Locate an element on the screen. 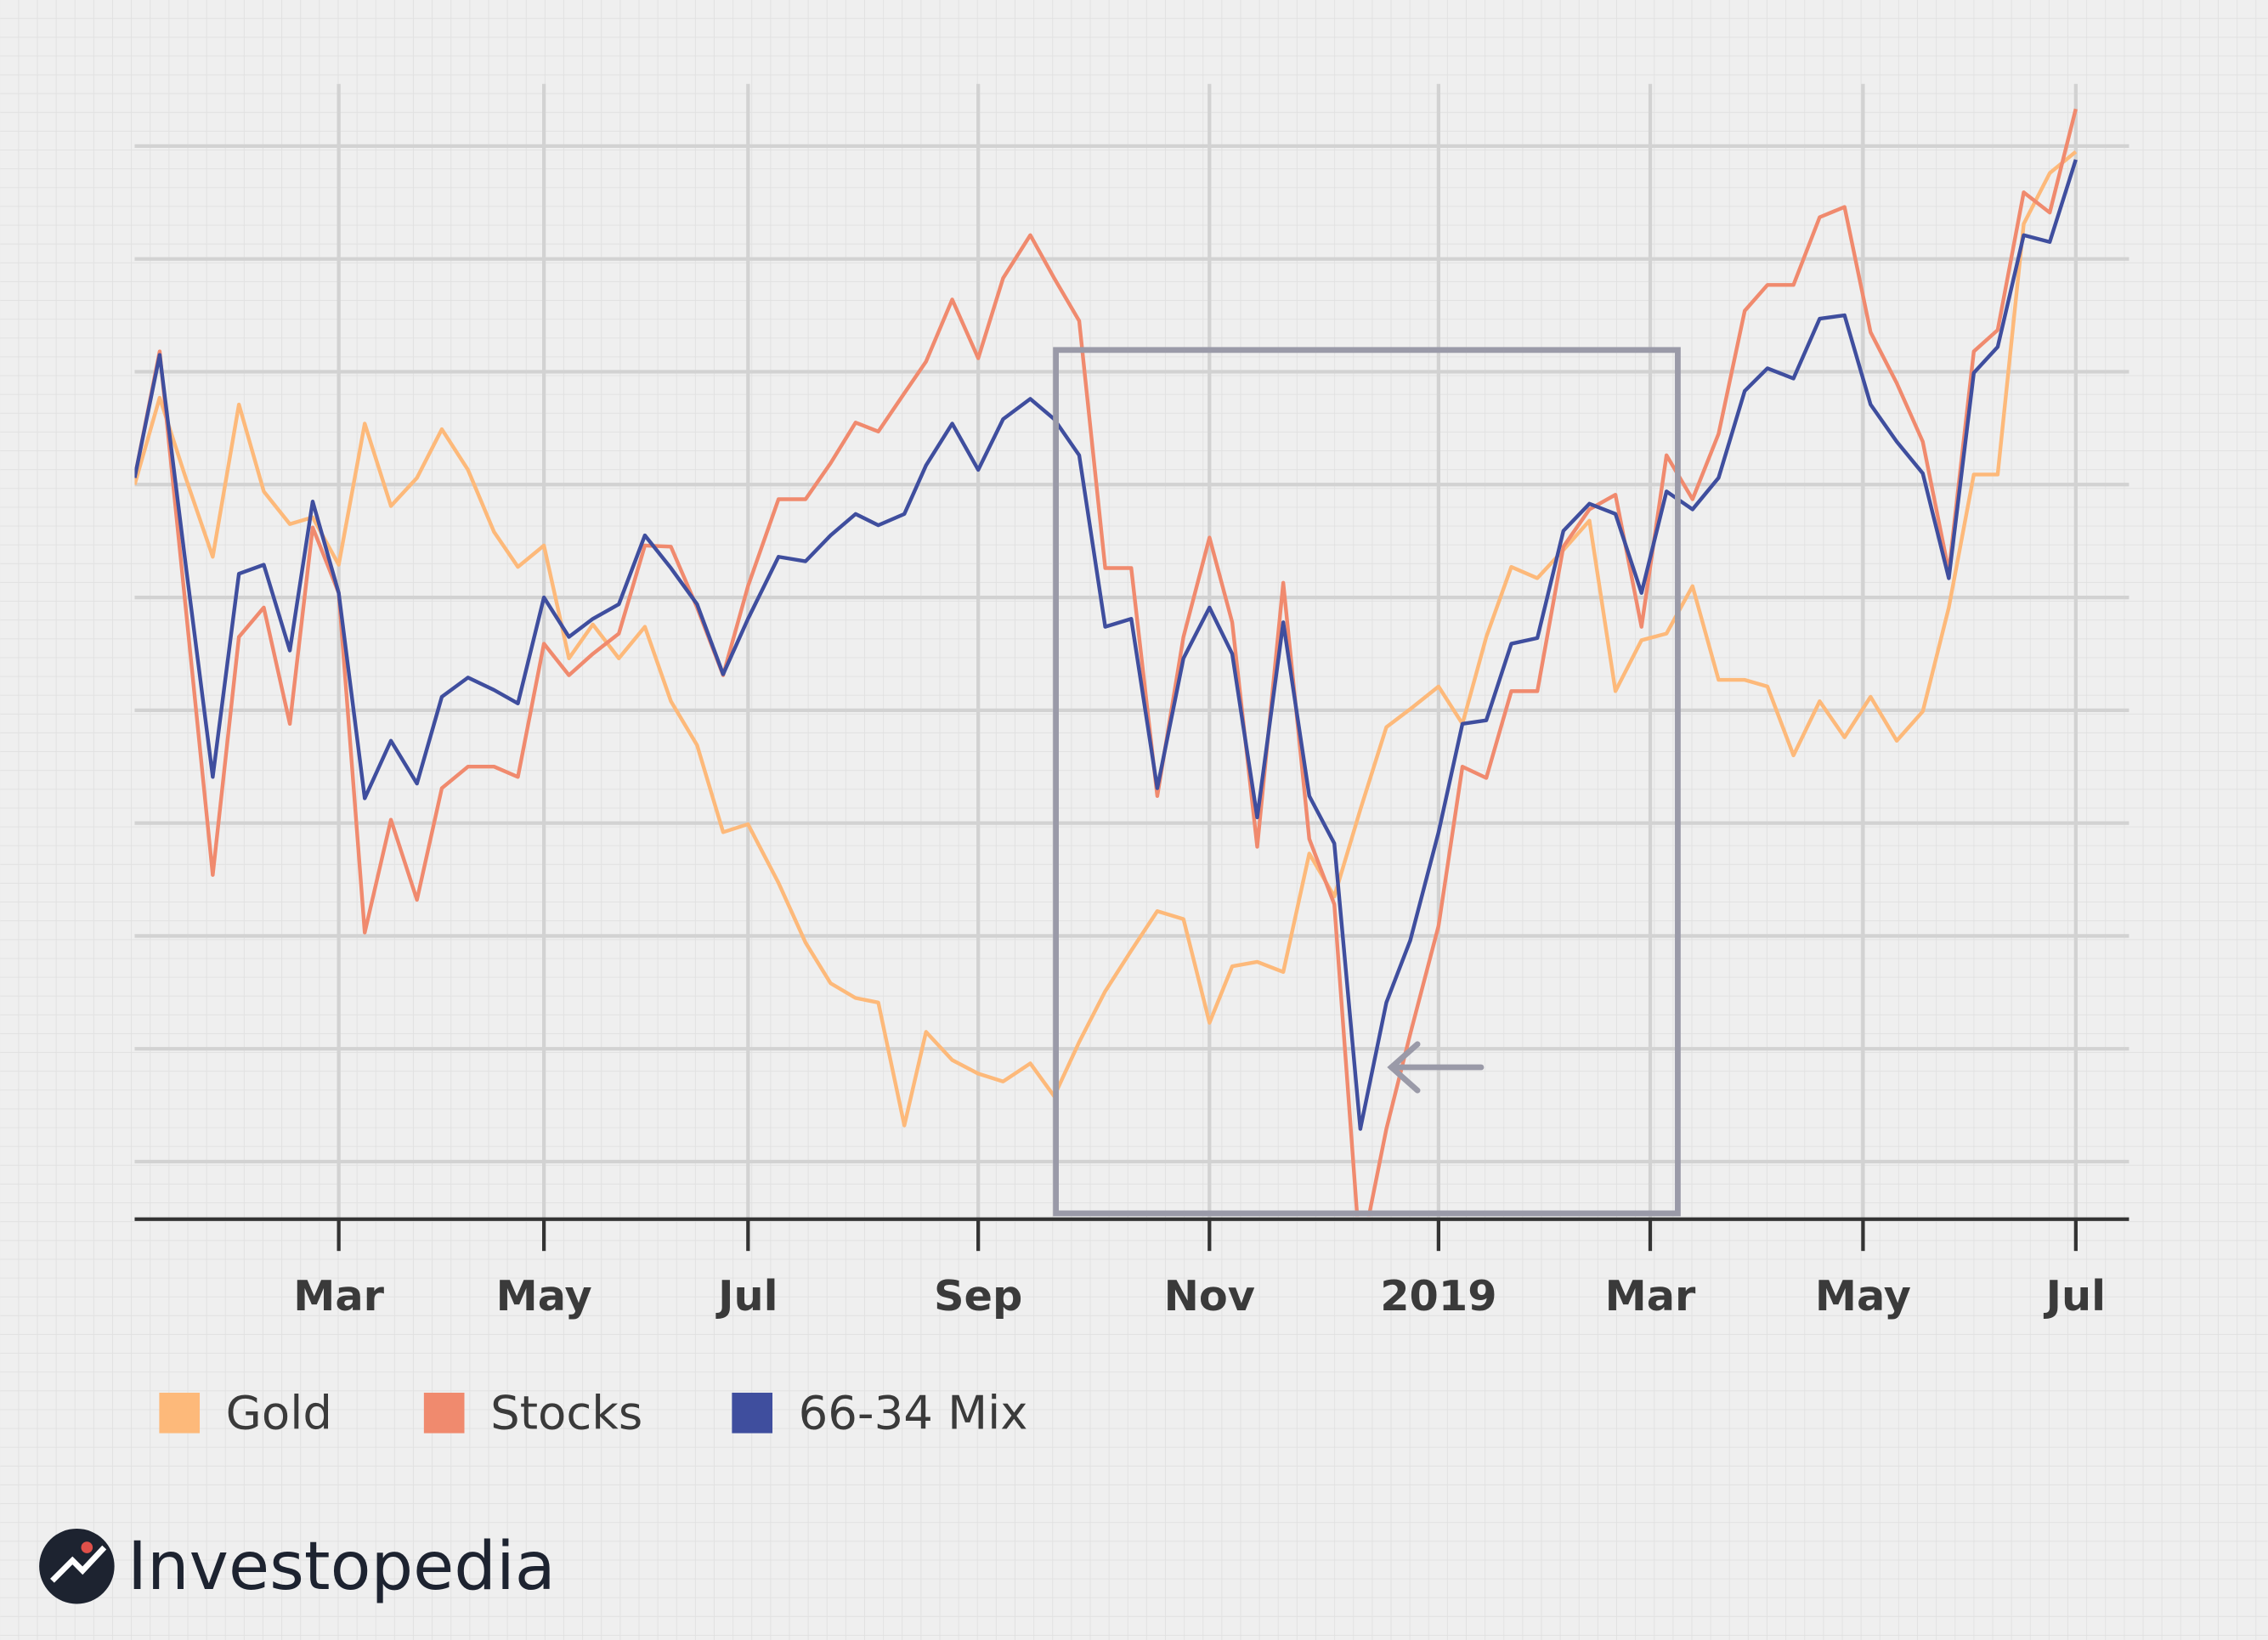  logo: Investopedia is located at coordinates (297, 1566).